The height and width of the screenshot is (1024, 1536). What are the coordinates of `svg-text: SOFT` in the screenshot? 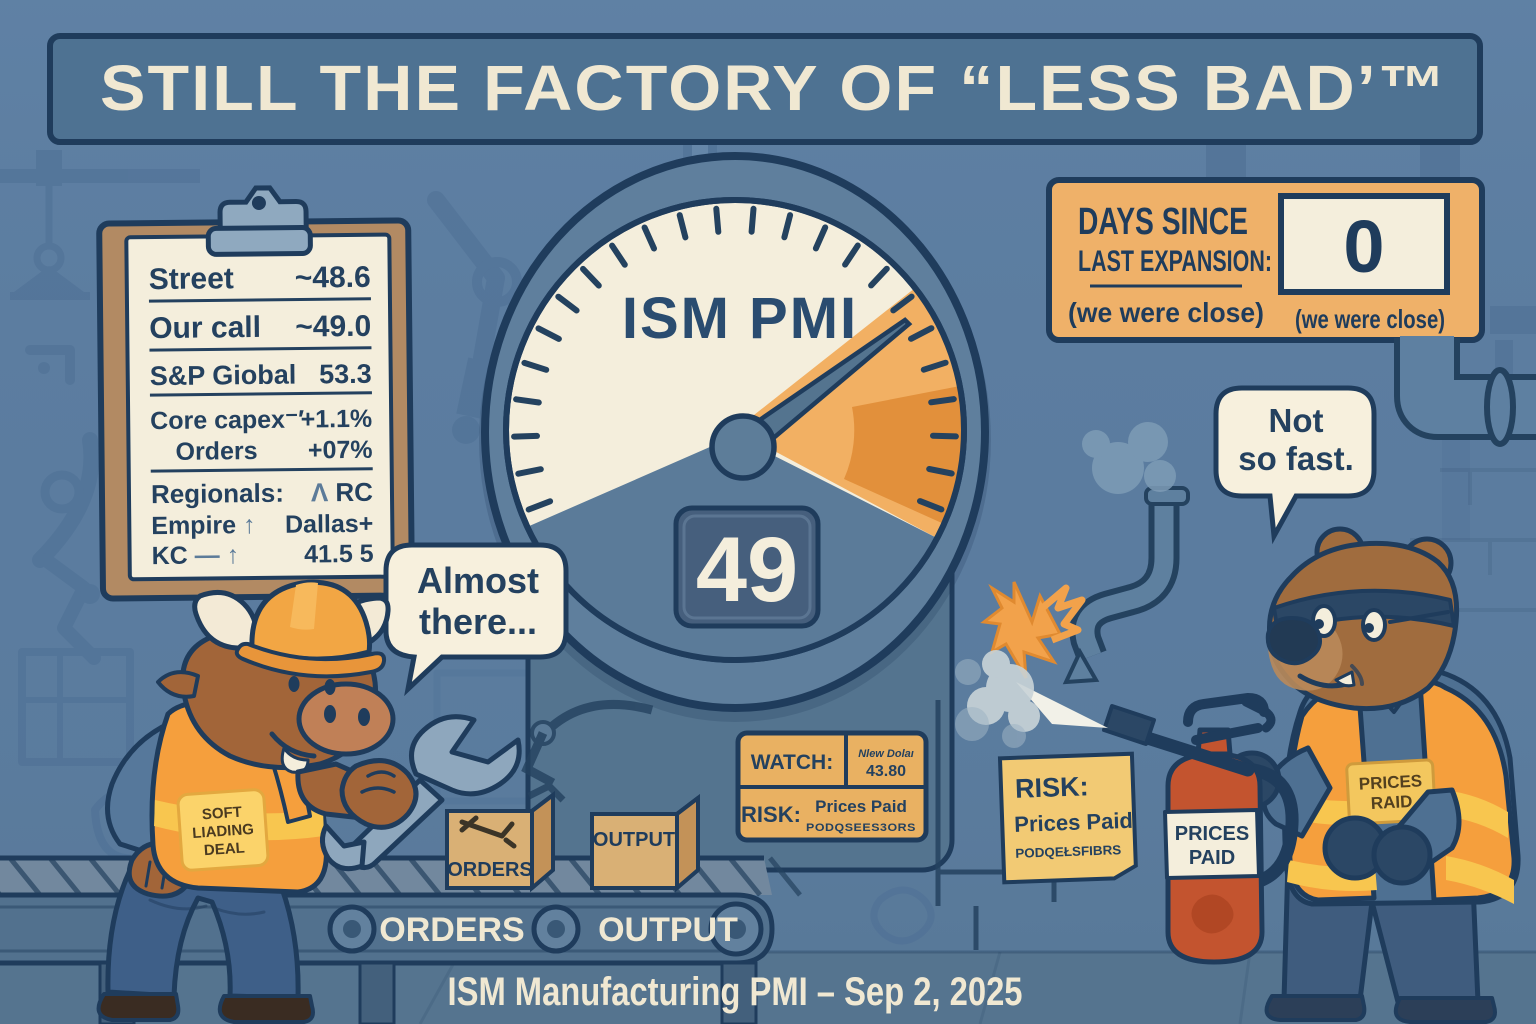 It's located at (221, 814).